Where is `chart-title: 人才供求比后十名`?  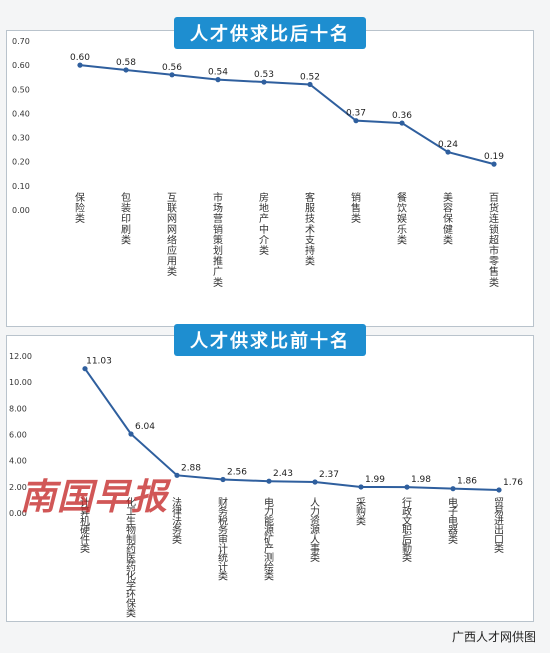 chart-title: 人才供求比后十名 is located at coordinates (270, 33).